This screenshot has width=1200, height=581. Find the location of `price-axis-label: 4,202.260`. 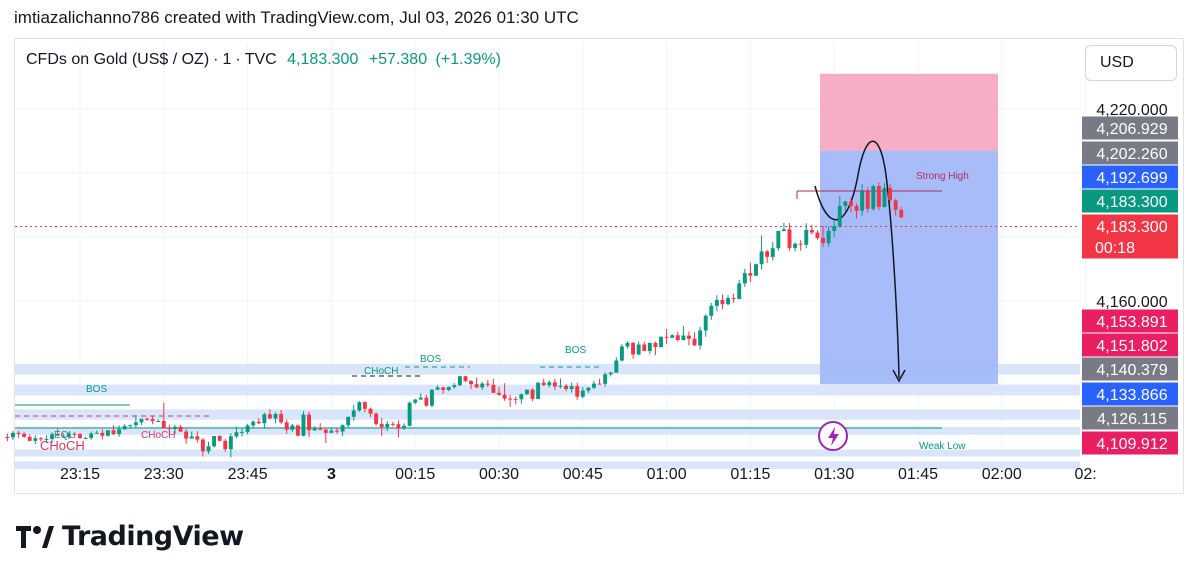

price-axis-label: 4,202.260 is located at coordinates (1131, 154).